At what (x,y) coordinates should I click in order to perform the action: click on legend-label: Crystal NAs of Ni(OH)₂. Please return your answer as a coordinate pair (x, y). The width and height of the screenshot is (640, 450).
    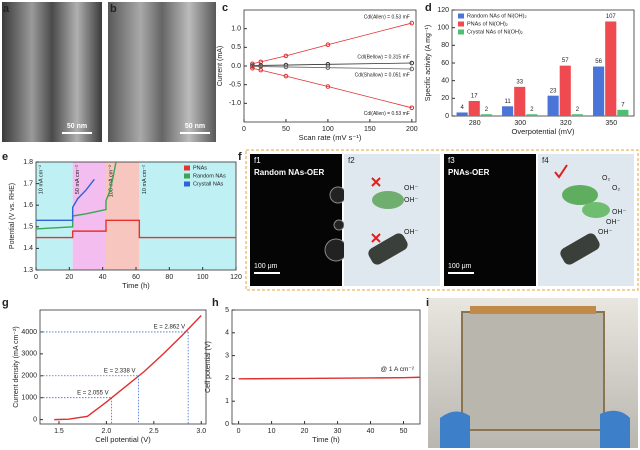
    Looking at the image, I should click on (495, 32).